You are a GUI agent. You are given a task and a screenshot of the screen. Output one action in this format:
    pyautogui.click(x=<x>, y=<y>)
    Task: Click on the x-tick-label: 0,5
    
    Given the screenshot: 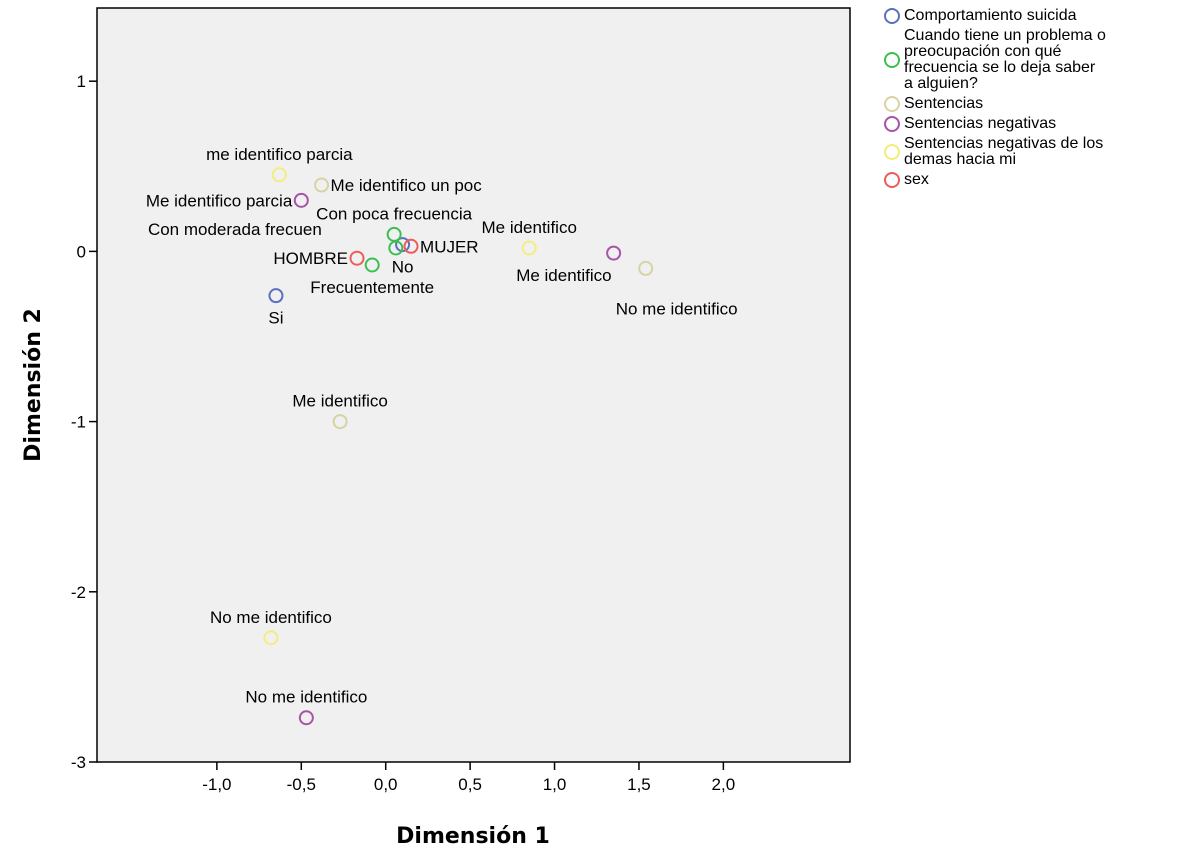 What is the action you would take?
    pyautogui.click(x=470, y=784)
    